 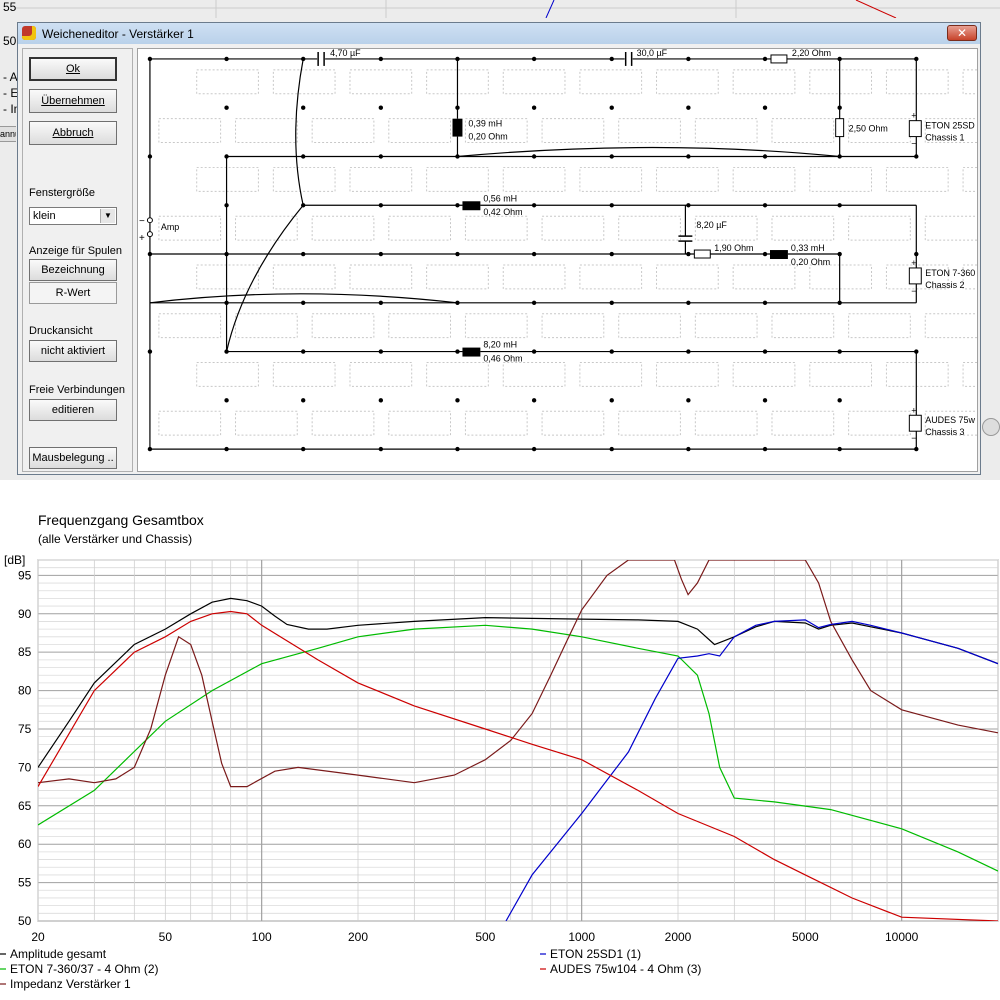 What do you see at coordinates (73, 101) in the screenshot?
I see `apply-button: Übernehmen` at bounding box center [73, 101].